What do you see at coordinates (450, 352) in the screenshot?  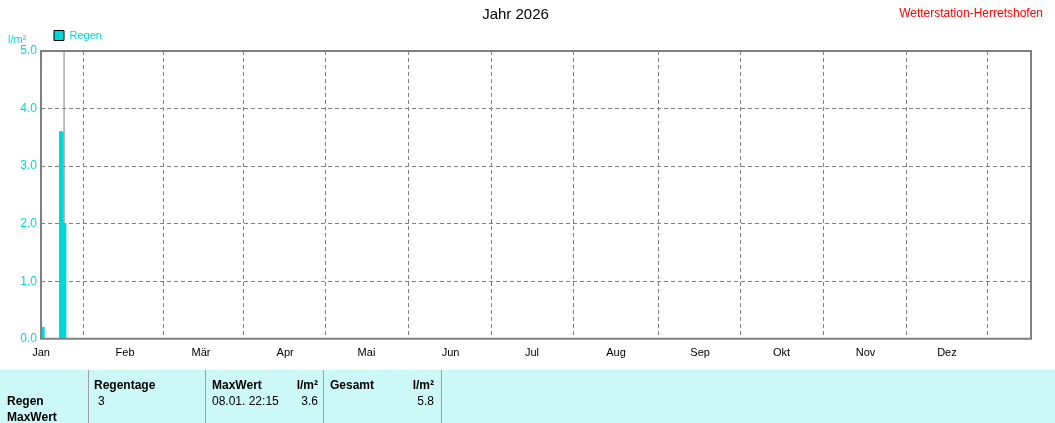 I see `x-tick-label: Jun` at bounding box center [450, 352].